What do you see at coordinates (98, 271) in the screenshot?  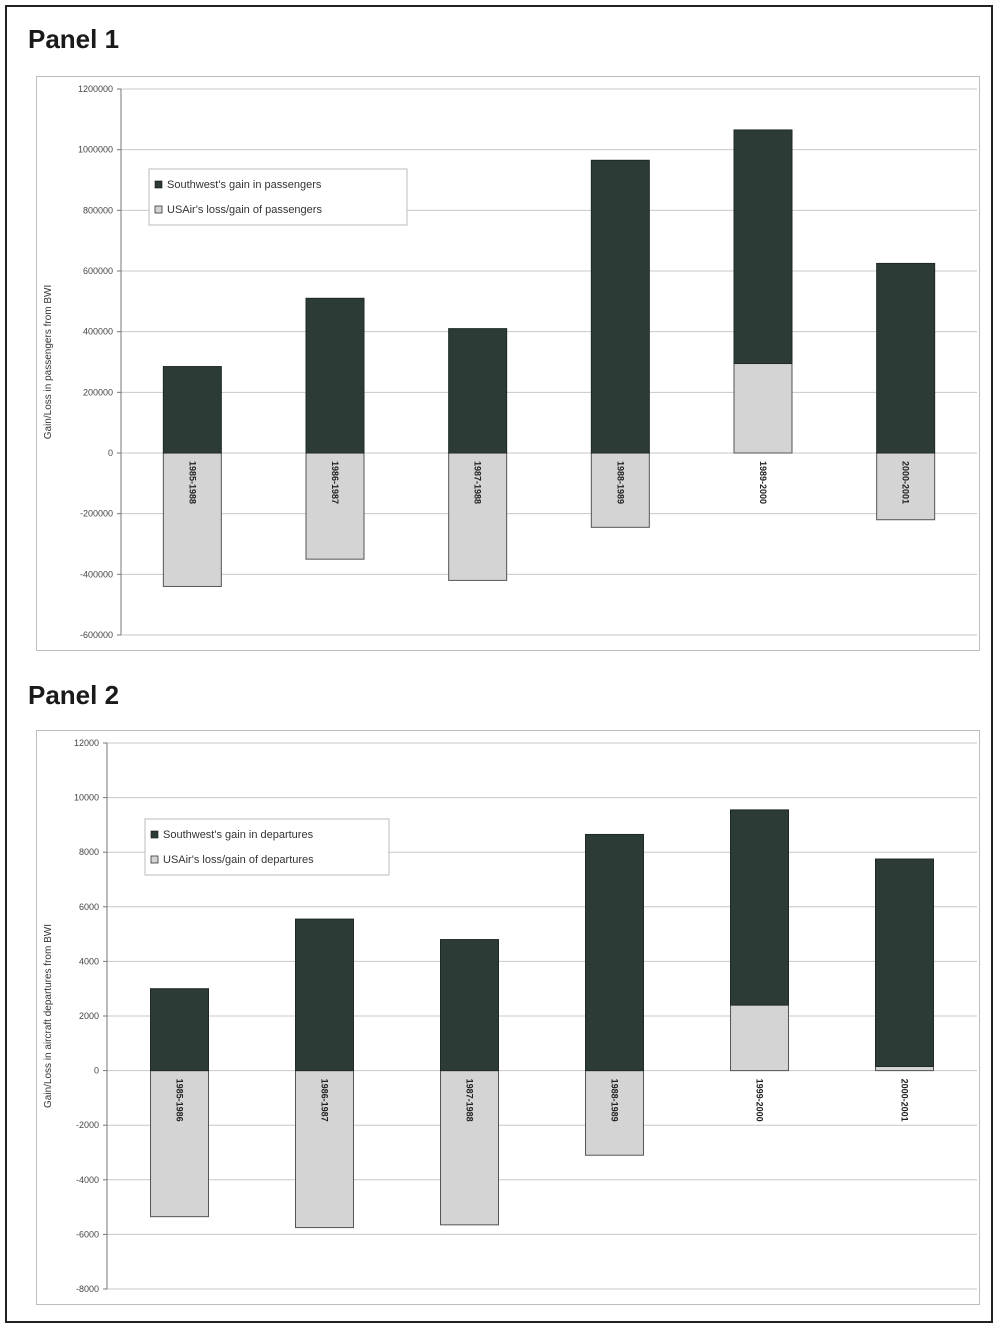 I see `y-tick-label: 600000` at bounding box center [98, 271].